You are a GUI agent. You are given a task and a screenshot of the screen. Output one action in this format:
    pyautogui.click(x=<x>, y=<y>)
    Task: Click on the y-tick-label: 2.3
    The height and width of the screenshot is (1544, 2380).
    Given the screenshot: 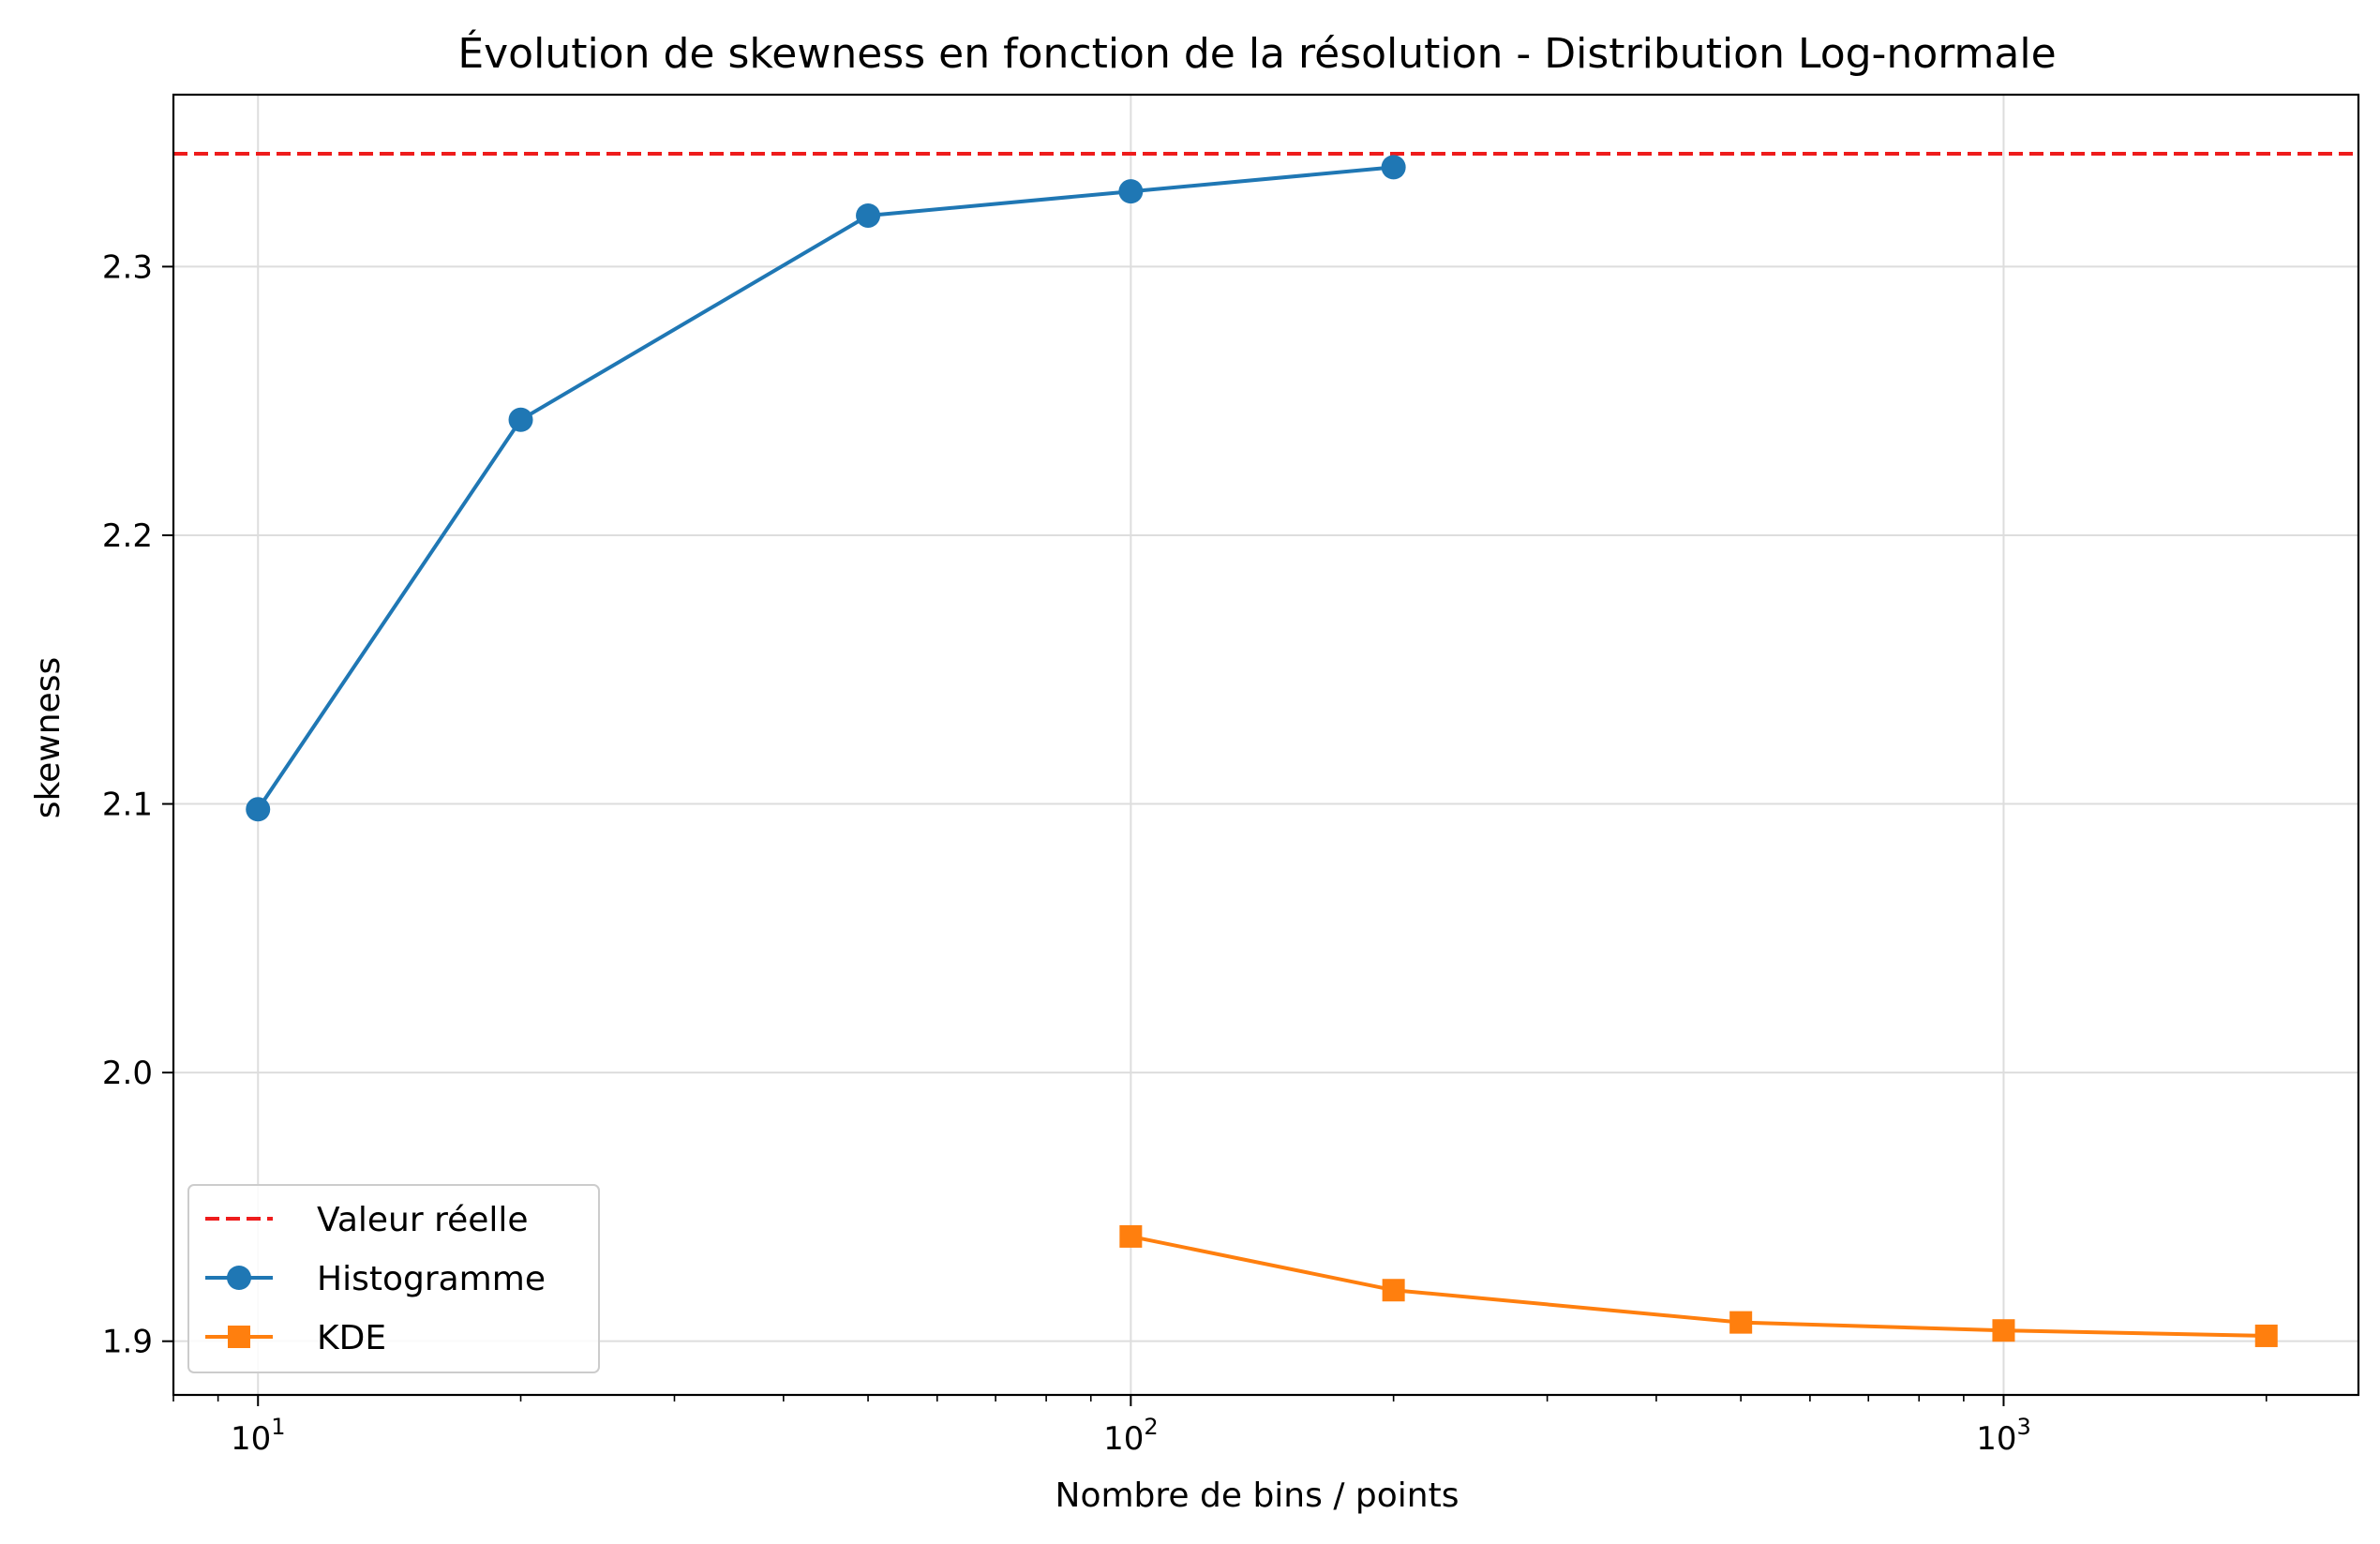 What is the action you would take?
    pyautogui.click(x=127, y=267)
    